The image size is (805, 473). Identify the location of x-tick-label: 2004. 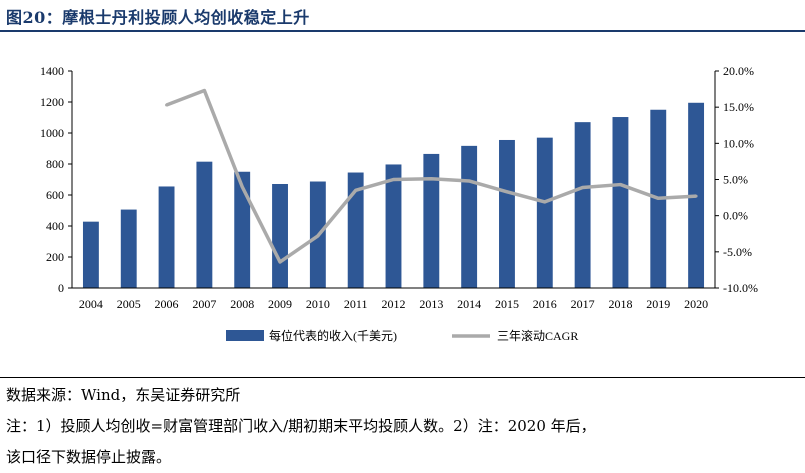
(91, 304).